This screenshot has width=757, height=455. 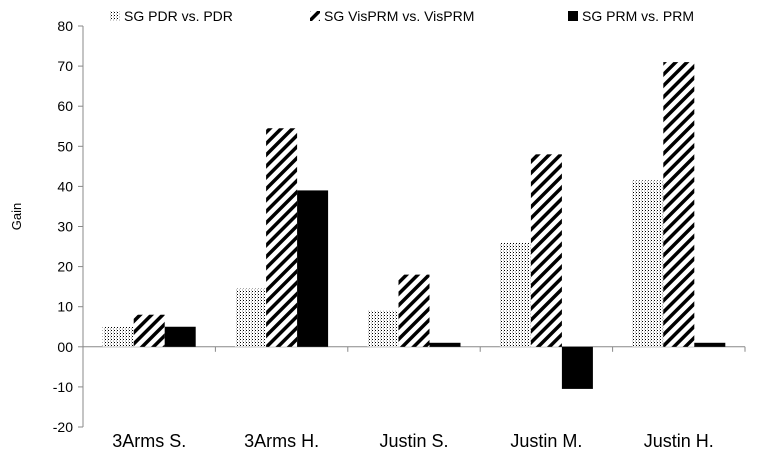 What do you see at coordinates (149, 441) in the screenshot?
I see `x-tick-label: 3Arms S.` at bounding box center [149, 441].